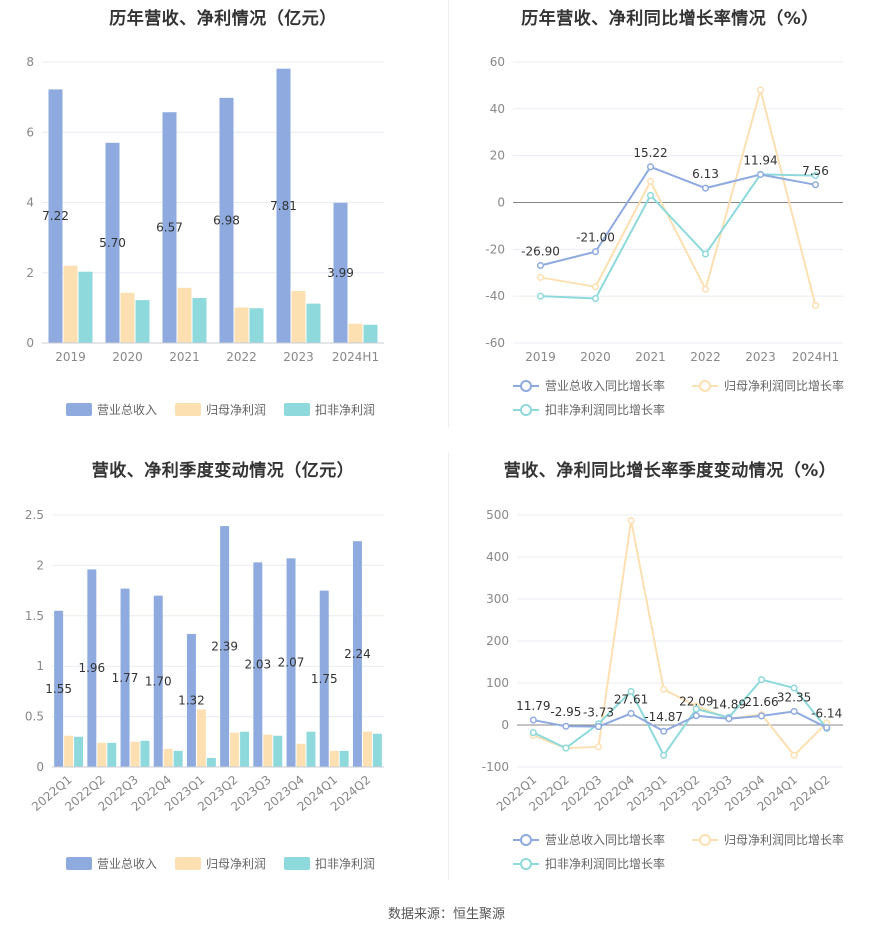 The height and width of the screenshot is (935, 893). What do you see at coordinates (34, 515) in the screenshot?
I see `y-tick-label: 2.5` at bounding box center [34, 515].